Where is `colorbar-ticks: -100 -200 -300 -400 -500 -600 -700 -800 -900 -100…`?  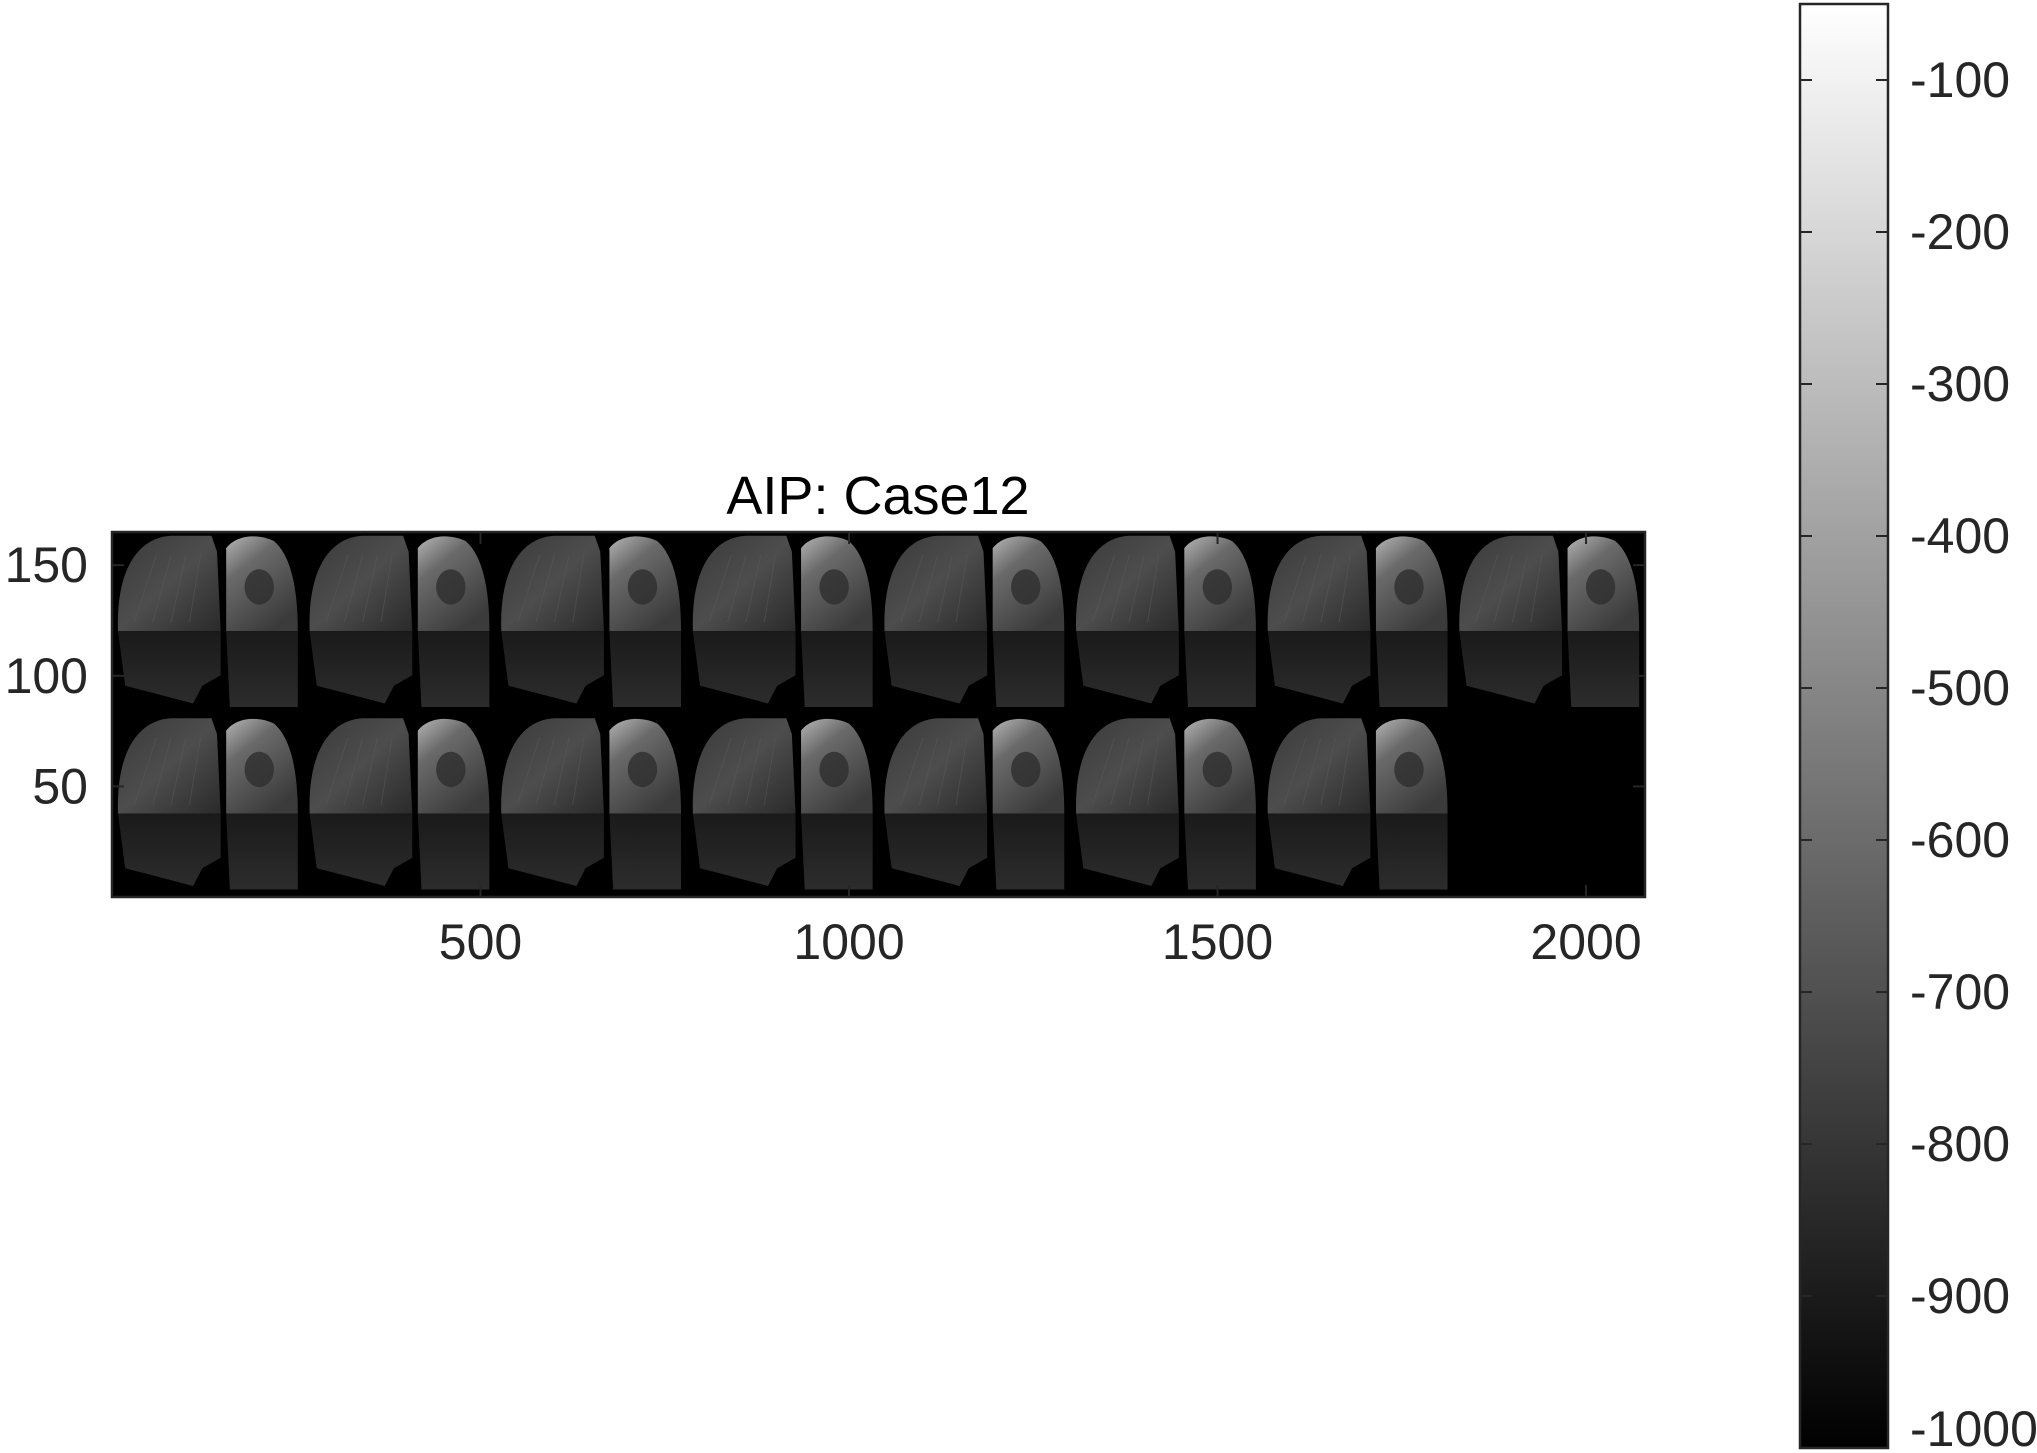 colorbar-ticks: -100 -200 -300 -400 -500 -600 -700 -800 -900 -100… is located at coordinates (1918, 752).